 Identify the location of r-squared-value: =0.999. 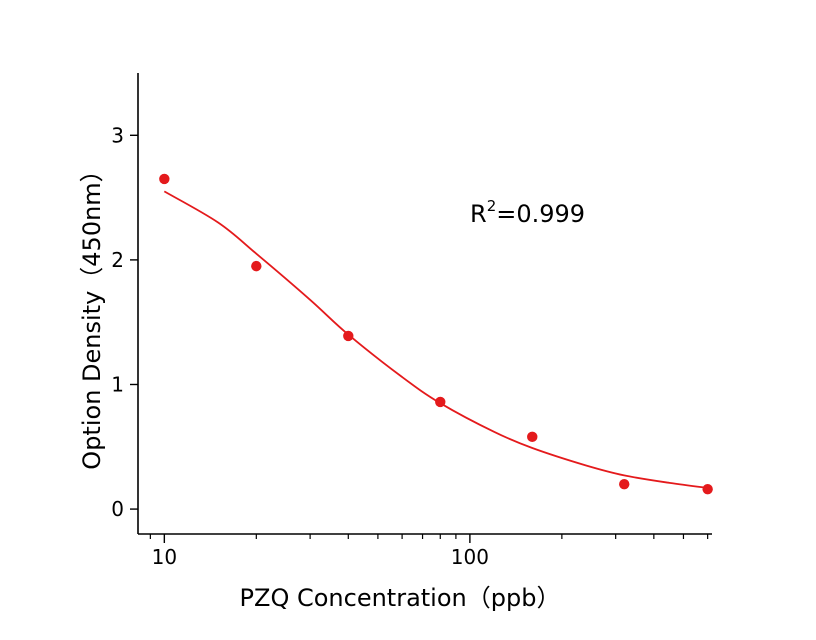
(540, 214).